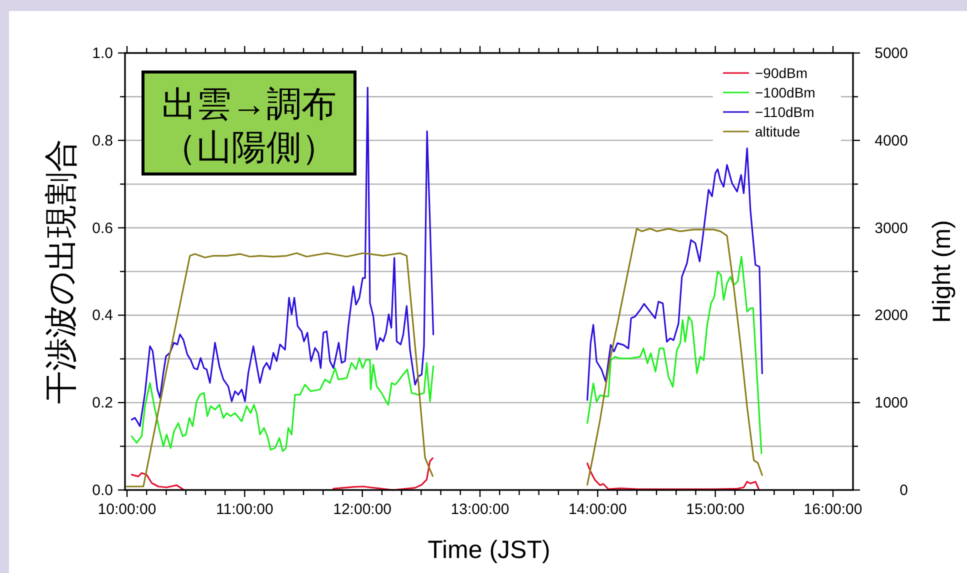  I want to click on annotation: 出雲→調布, so click(249, 104).